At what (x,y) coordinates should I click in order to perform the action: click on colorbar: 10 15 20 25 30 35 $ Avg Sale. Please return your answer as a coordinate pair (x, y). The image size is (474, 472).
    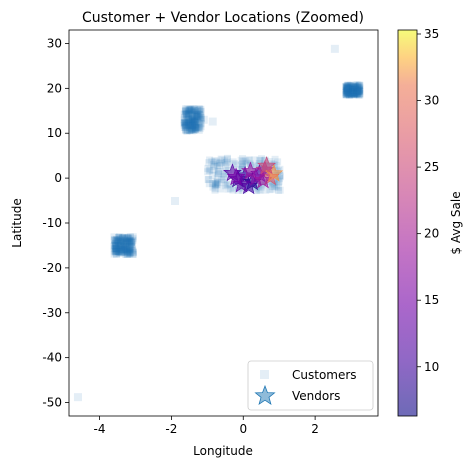
    Looking at the image, I should click on (430, 221).